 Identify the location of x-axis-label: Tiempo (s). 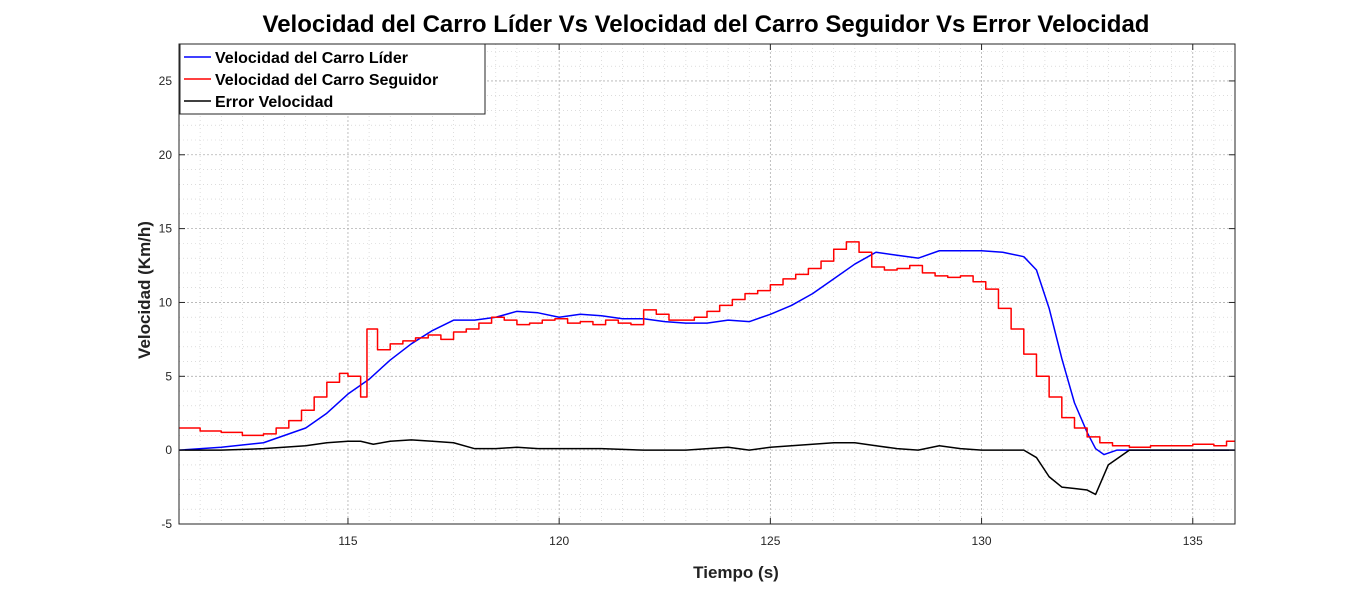
(736, 572).